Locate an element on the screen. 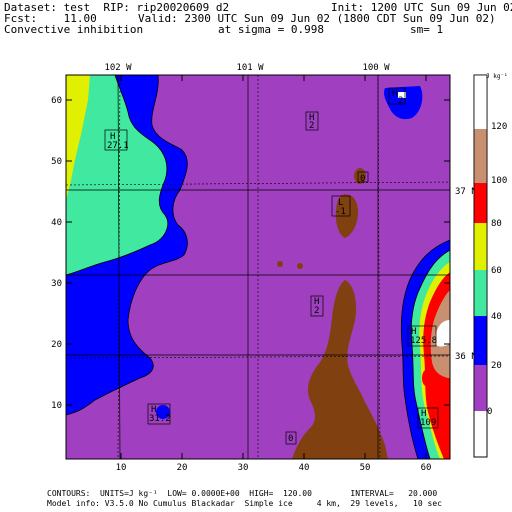 This screenshot has height=512, width=512. colorbar-label: 80 is located at coordinates (496, 224).